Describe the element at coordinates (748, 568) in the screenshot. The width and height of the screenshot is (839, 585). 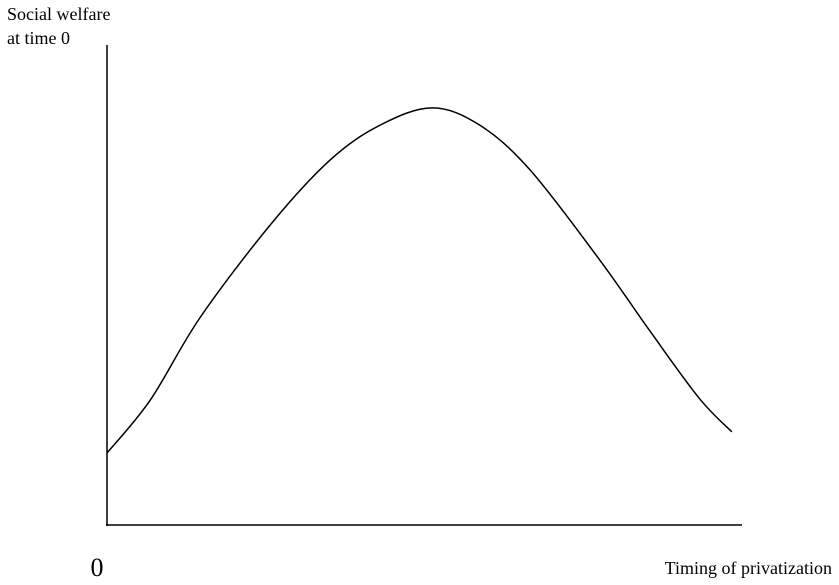
I see `x-axis-label: Timing of privatization` at that location.